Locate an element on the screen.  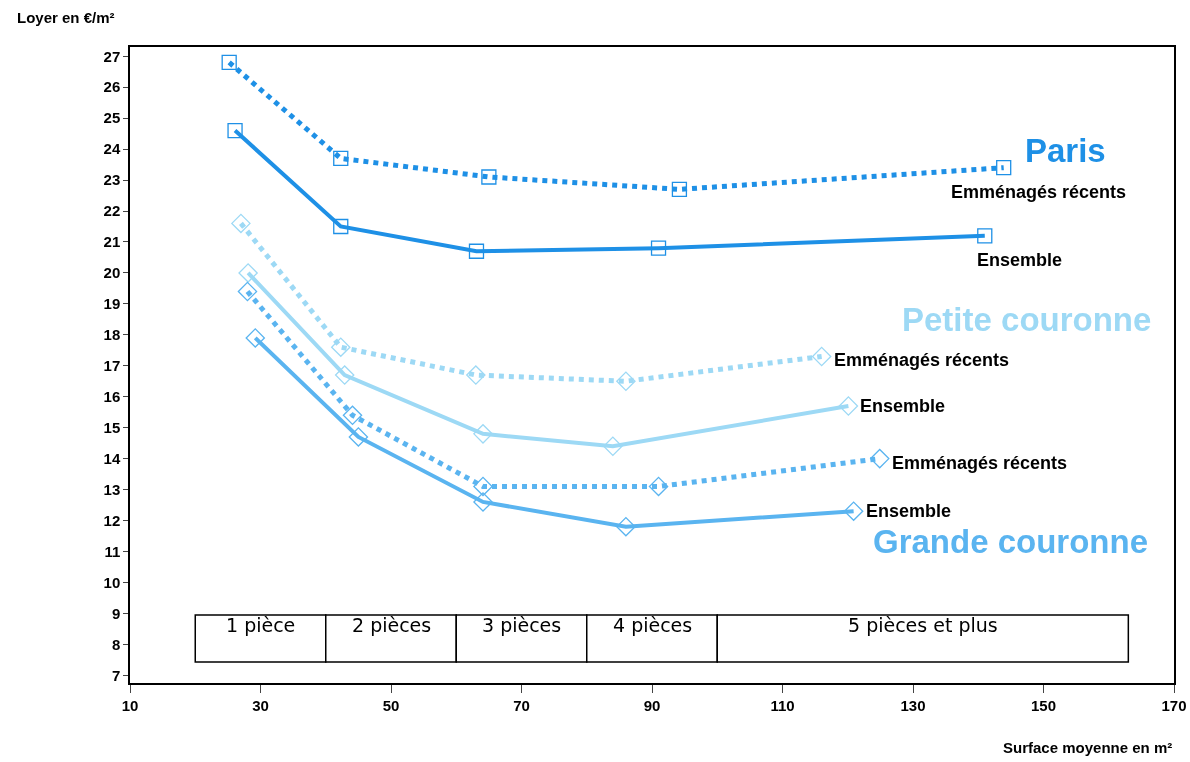
y-tick-label: 7 is located at coordinates (116, 675).